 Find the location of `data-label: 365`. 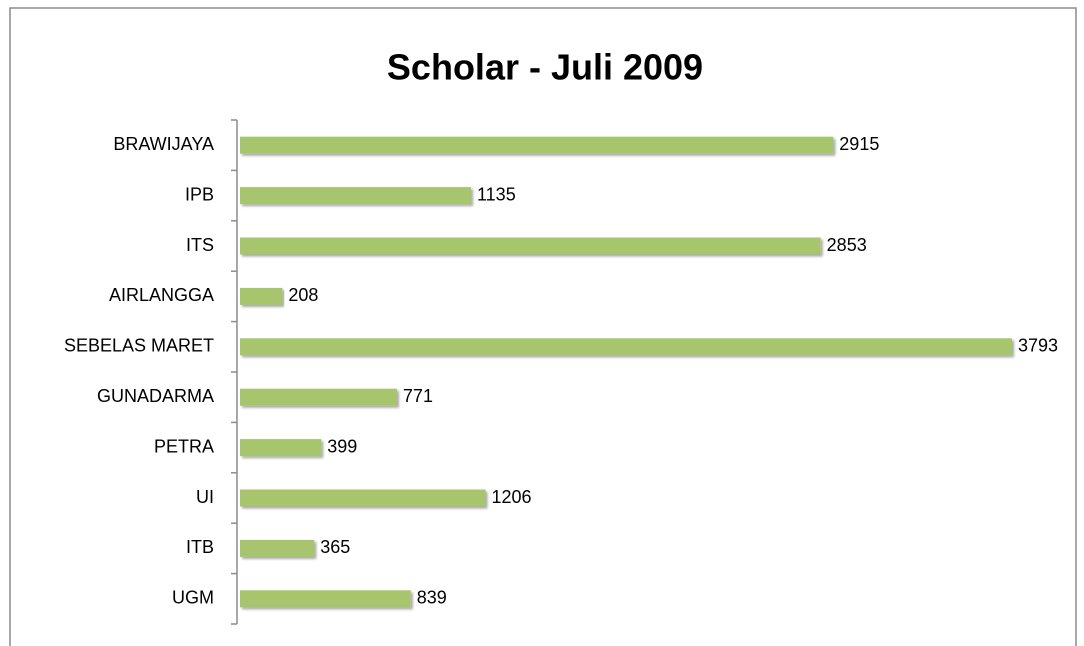

data-label: 365 is located at coordinates (335, 547).